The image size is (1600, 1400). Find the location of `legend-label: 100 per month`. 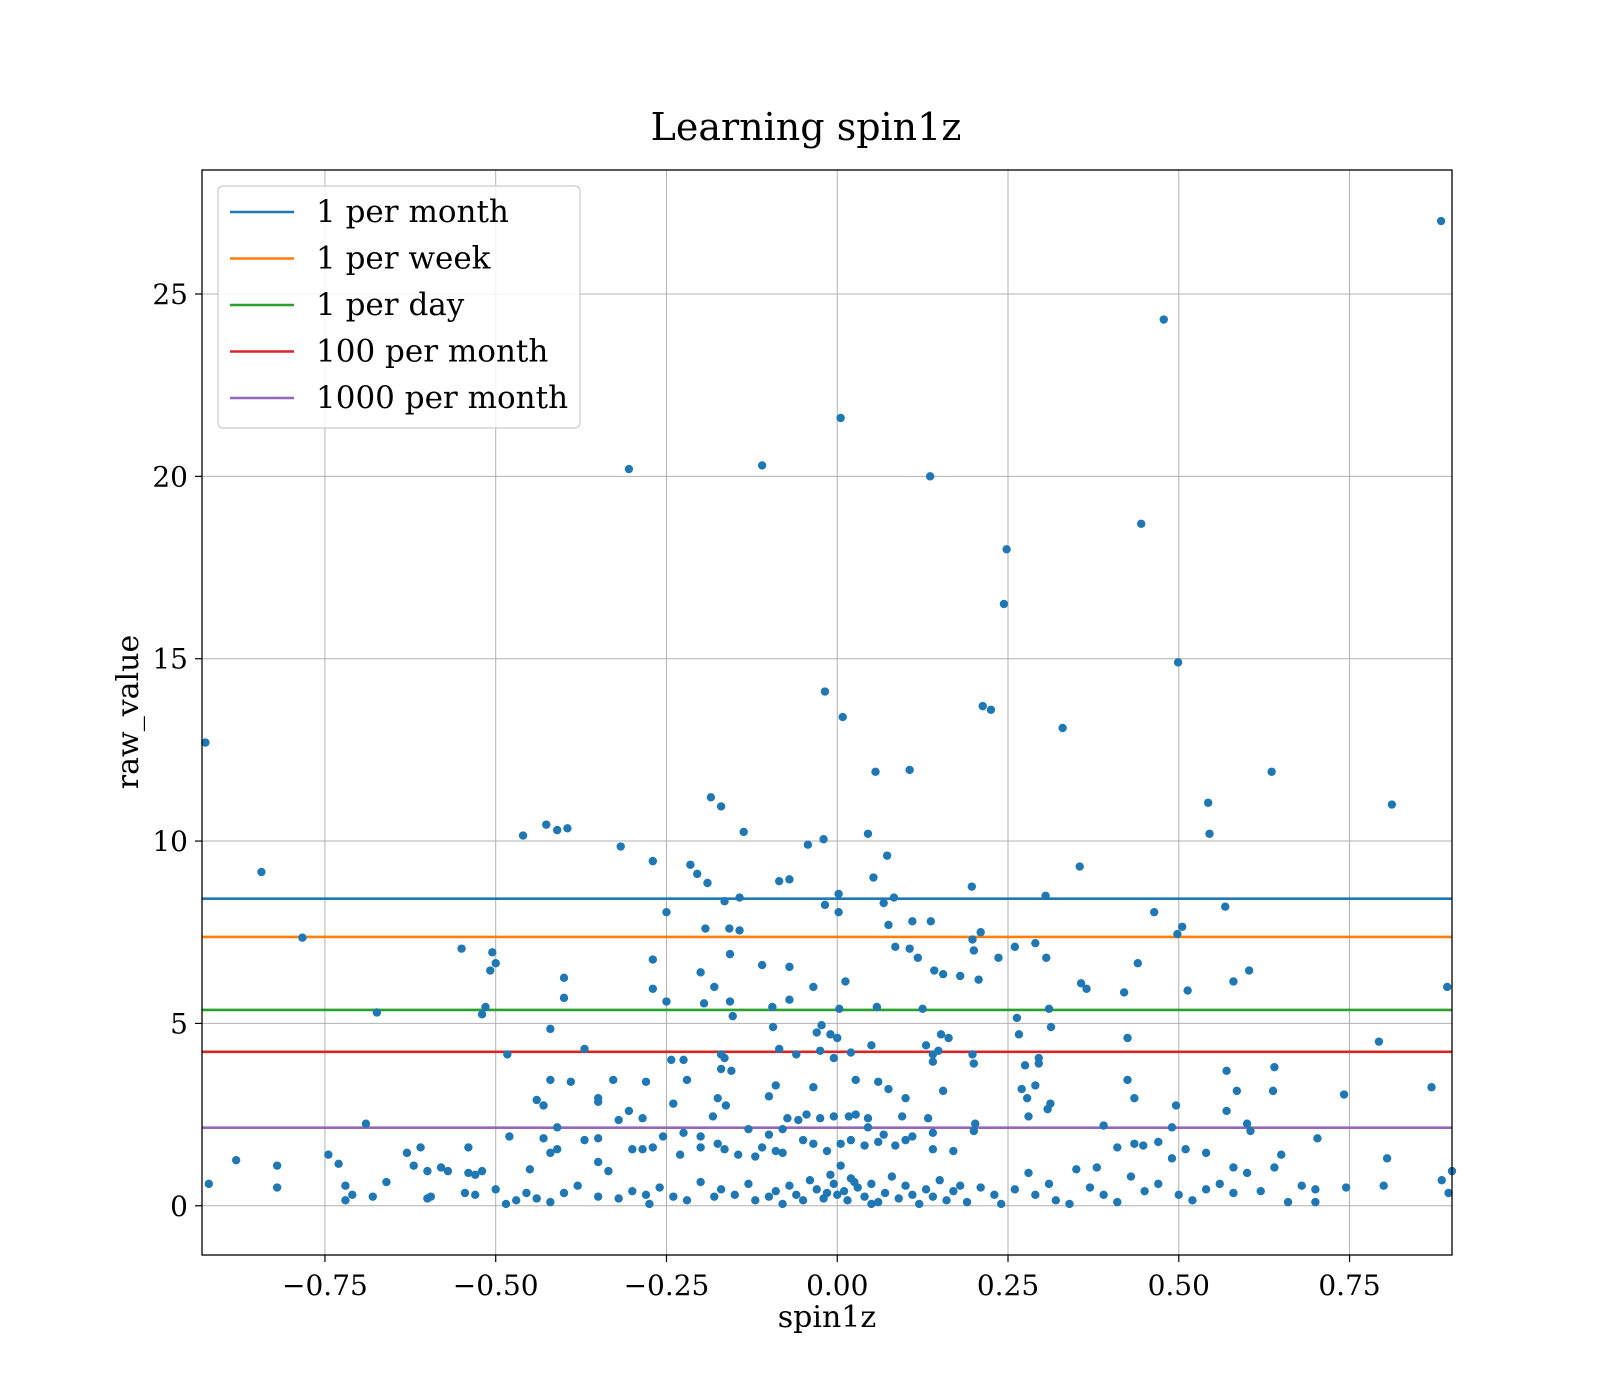

legend-label: 100 per month is located at coordinates (432, 352).